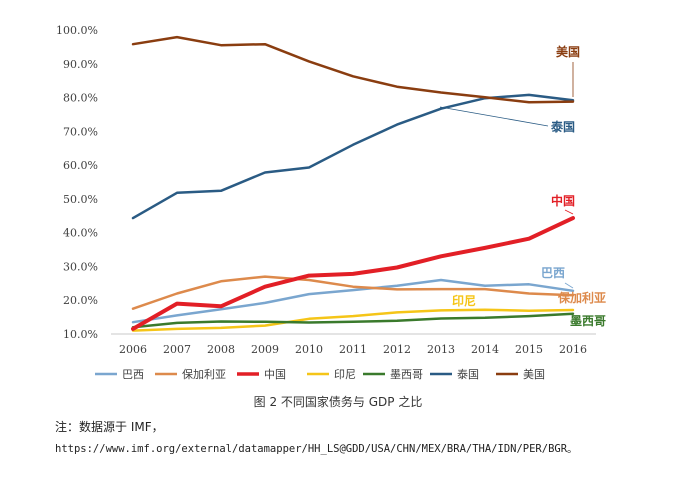 This screenshot has height=482, width=676. I want to click on figure-caption: 图 2 不同国家债务与 GDP 之比, so click(338, 402).